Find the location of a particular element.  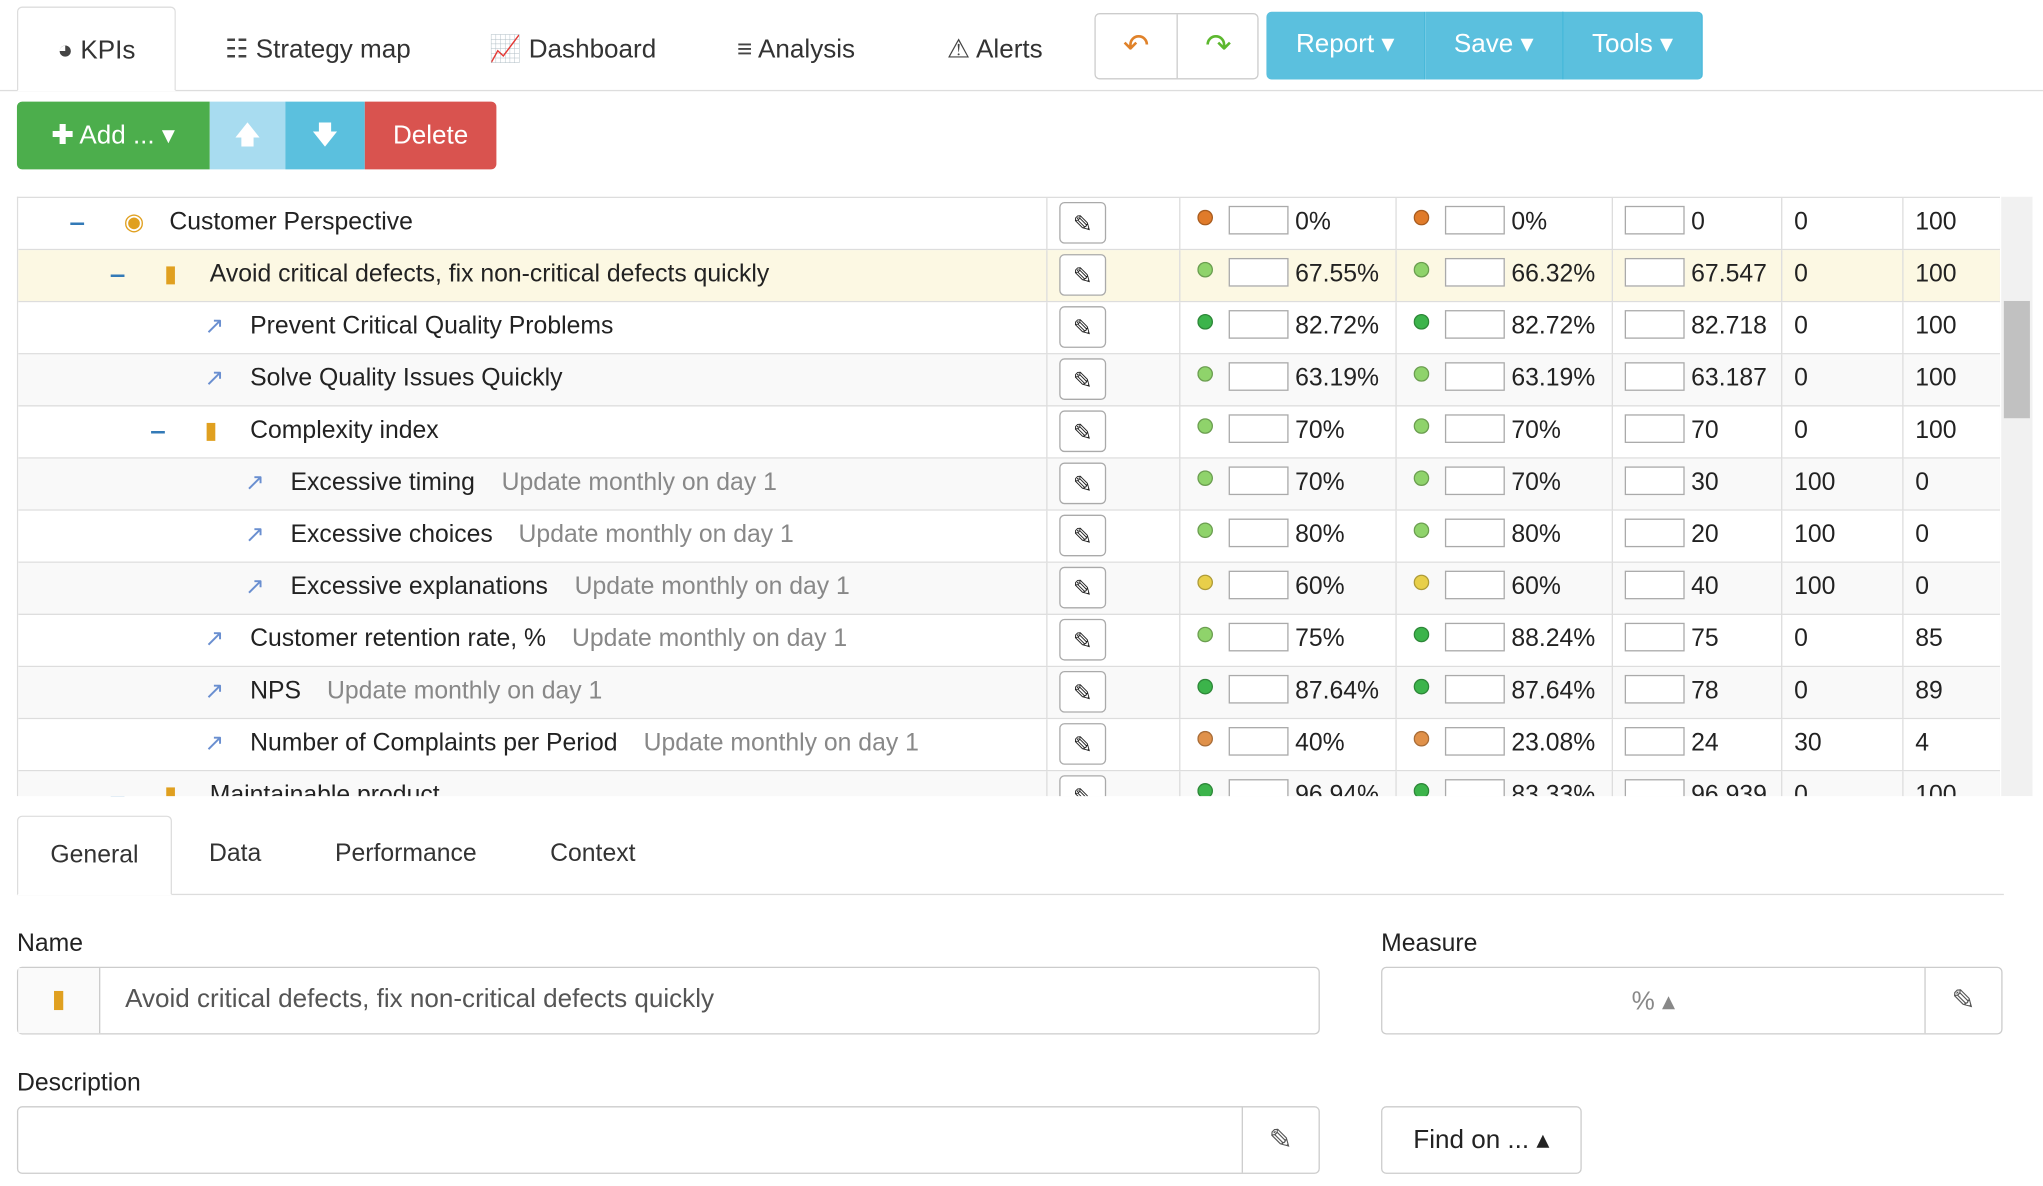

kpi-icon: ↗ is located at coordinates (214, 325).